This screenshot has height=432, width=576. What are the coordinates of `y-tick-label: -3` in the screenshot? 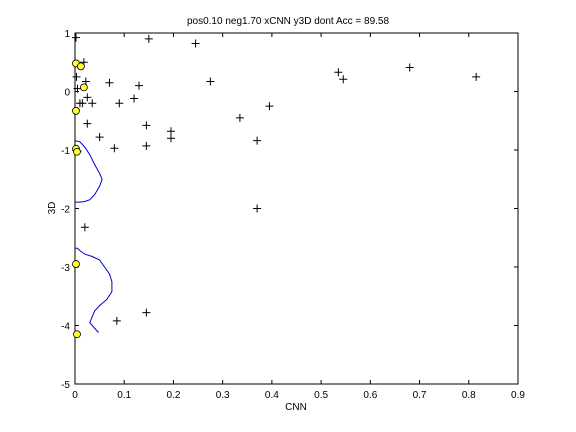 It's located at (65, 268).